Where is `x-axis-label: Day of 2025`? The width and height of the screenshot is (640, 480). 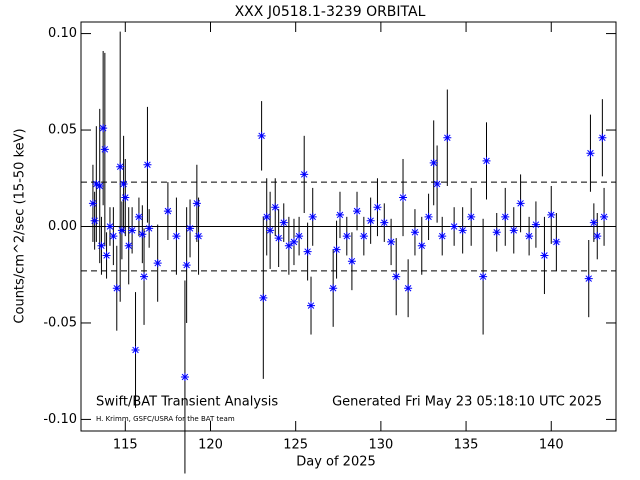 x-axis-label: Day of 2025 is located at coordinates (336, 462).